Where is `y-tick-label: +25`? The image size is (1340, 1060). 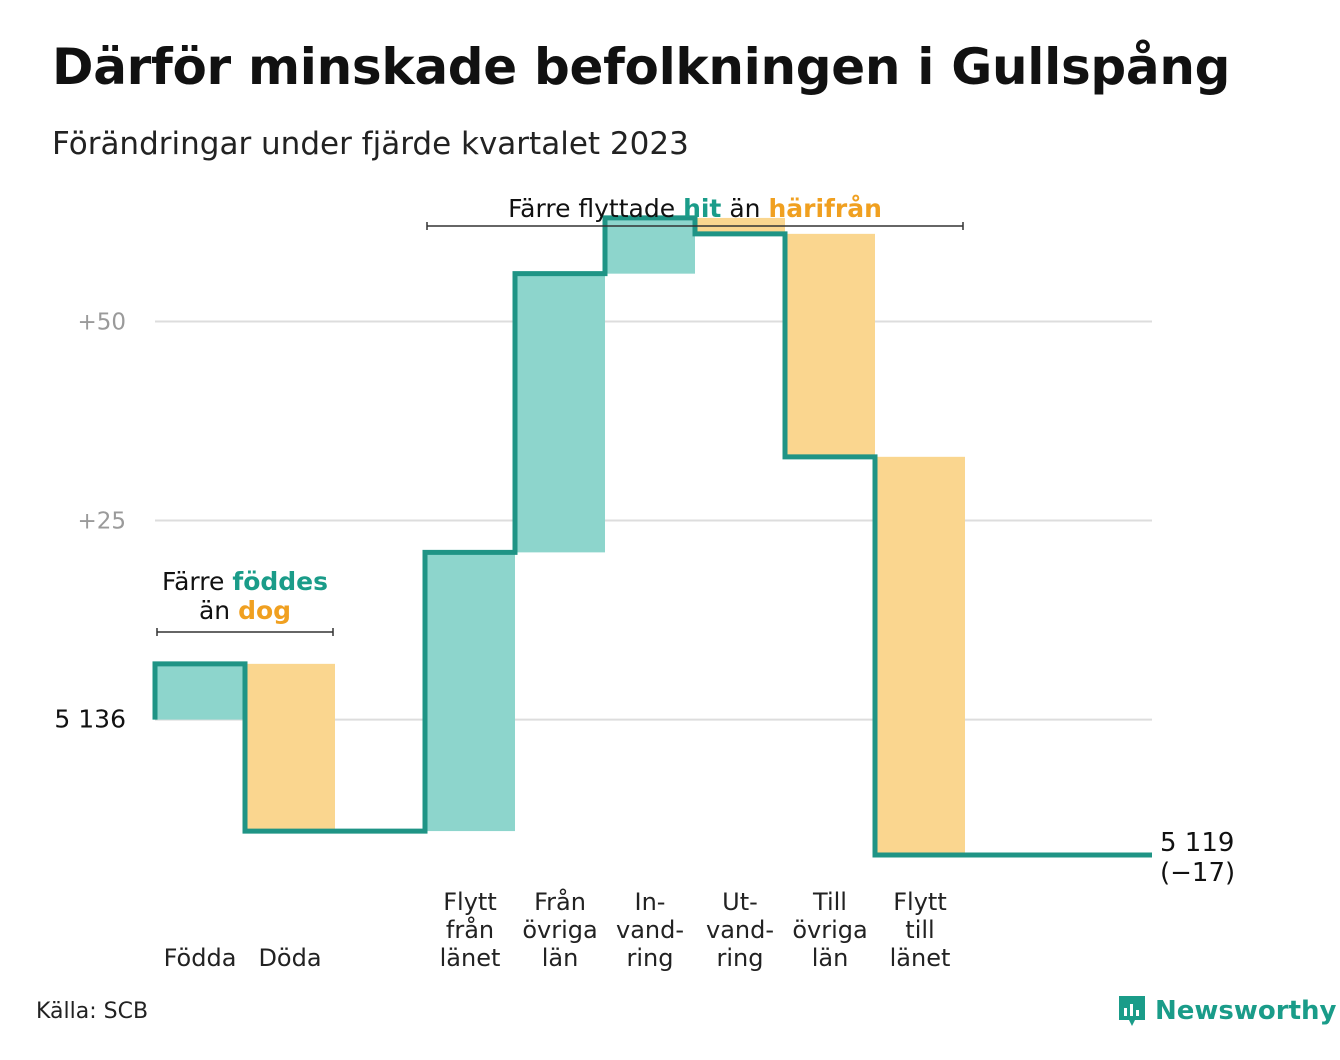
y-tick-label: +25 is located at coordinates (101, 522).